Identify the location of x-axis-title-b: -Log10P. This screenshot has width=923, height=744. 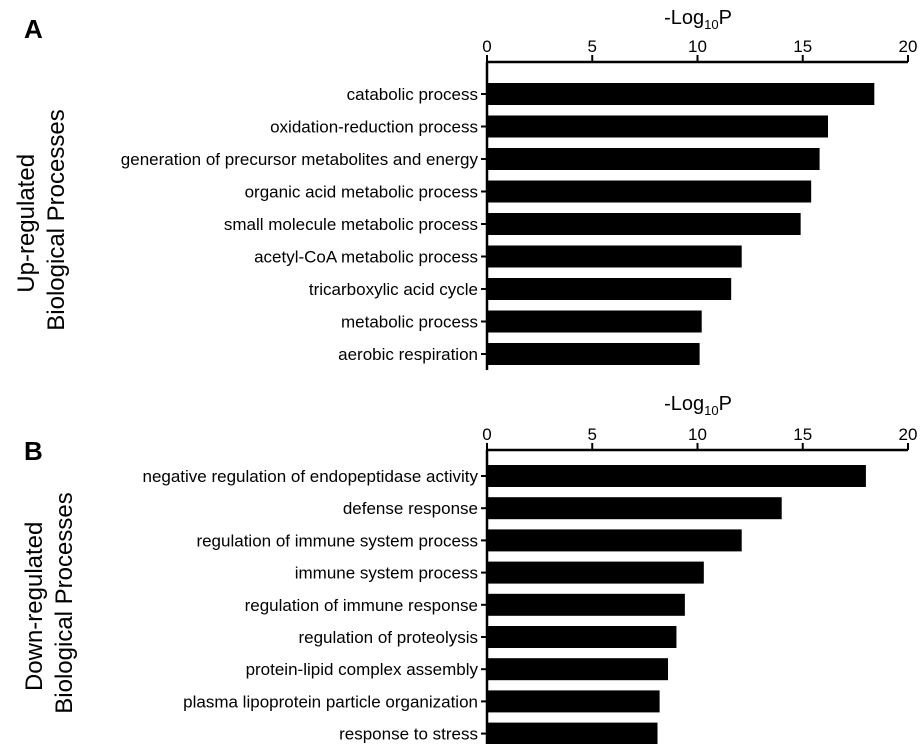
(698, 405).